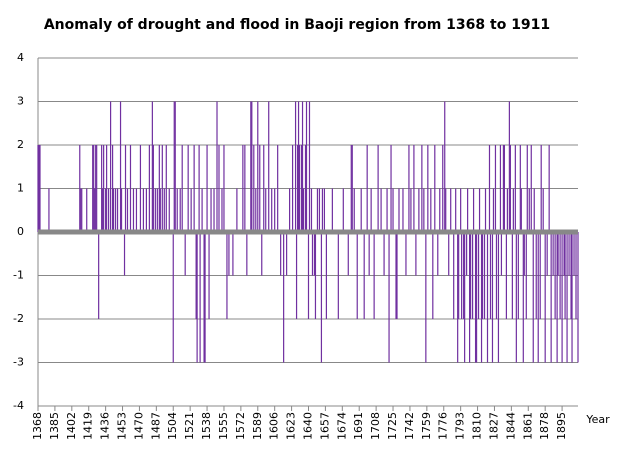 This screenshot has height=451, width=621. I want to click on y-tick-label: -3, so click(18, 362).